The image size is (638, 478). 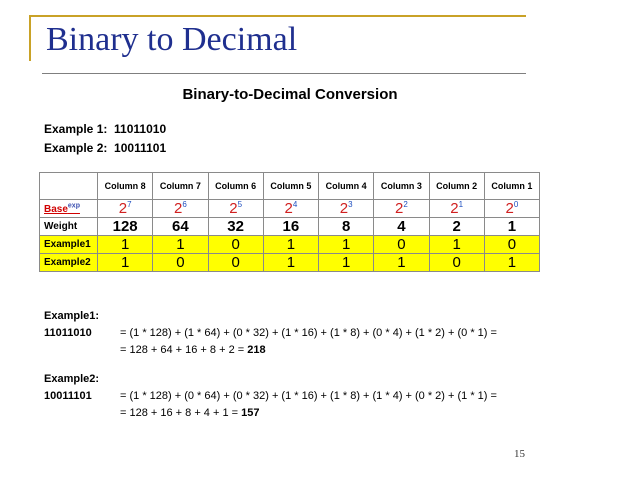 What do you see at coordinates (125, 226) in the screenshot?
I see `weight-cell: 128` at bounding box center [125, 226].